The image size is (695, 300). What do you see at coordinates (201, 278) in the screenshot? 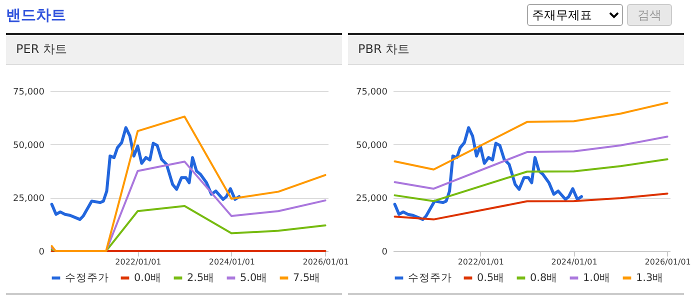
I see `legend-label: 2.5배` at bounding box center [201, 278].